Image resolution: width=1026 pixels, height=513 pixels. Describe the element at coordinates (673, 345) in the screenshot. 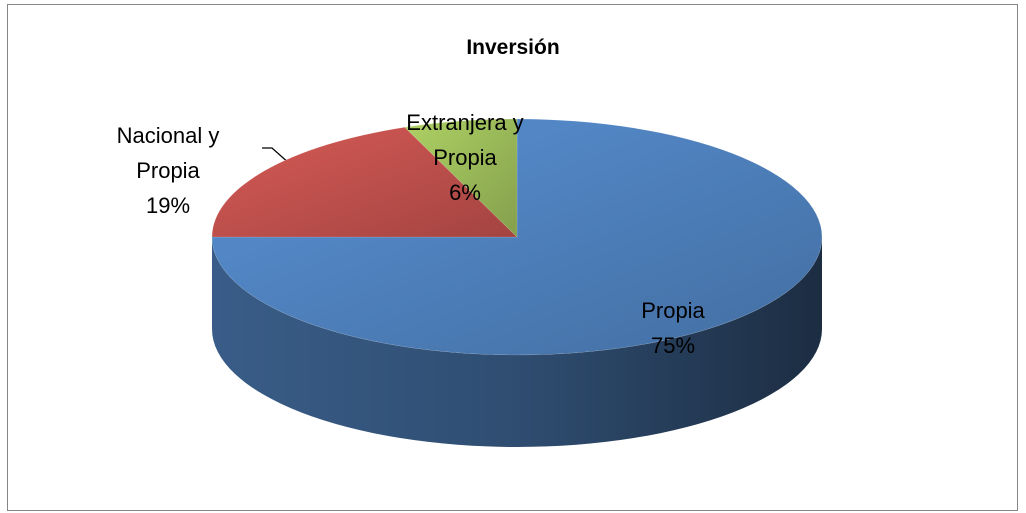

I see `label-percent: 75%` at that location.